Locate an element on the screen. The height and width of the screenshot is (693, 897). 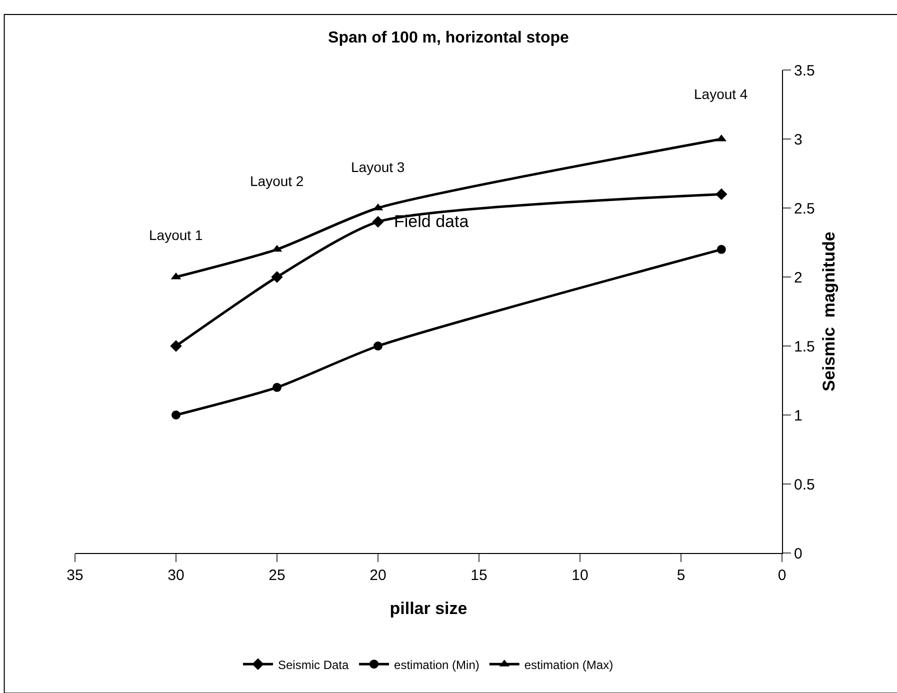
x-tick-label: 25 is located at coordinates (277, 575).